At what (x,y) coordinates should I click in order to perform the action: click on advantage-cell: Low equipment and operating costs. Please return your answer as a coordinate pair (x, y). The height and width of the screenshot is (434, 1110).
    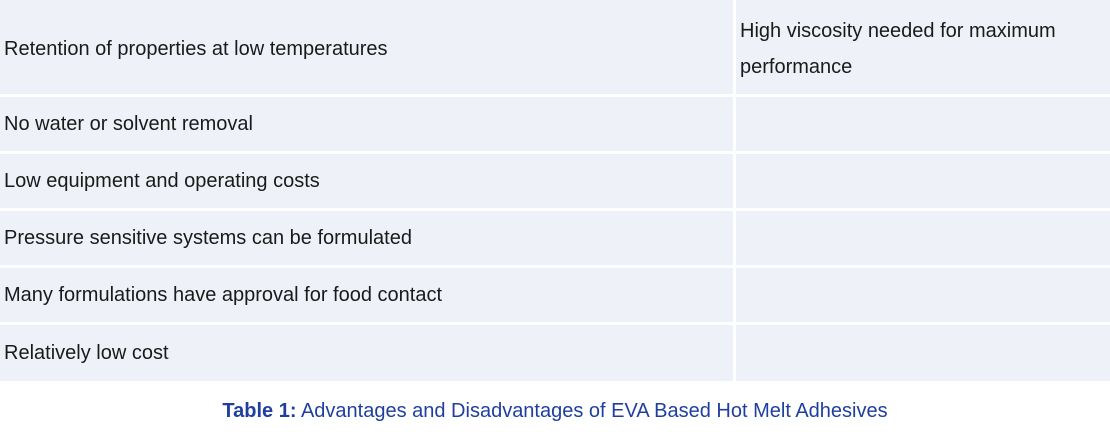
    Looking at the image, I should click on (368, 182).